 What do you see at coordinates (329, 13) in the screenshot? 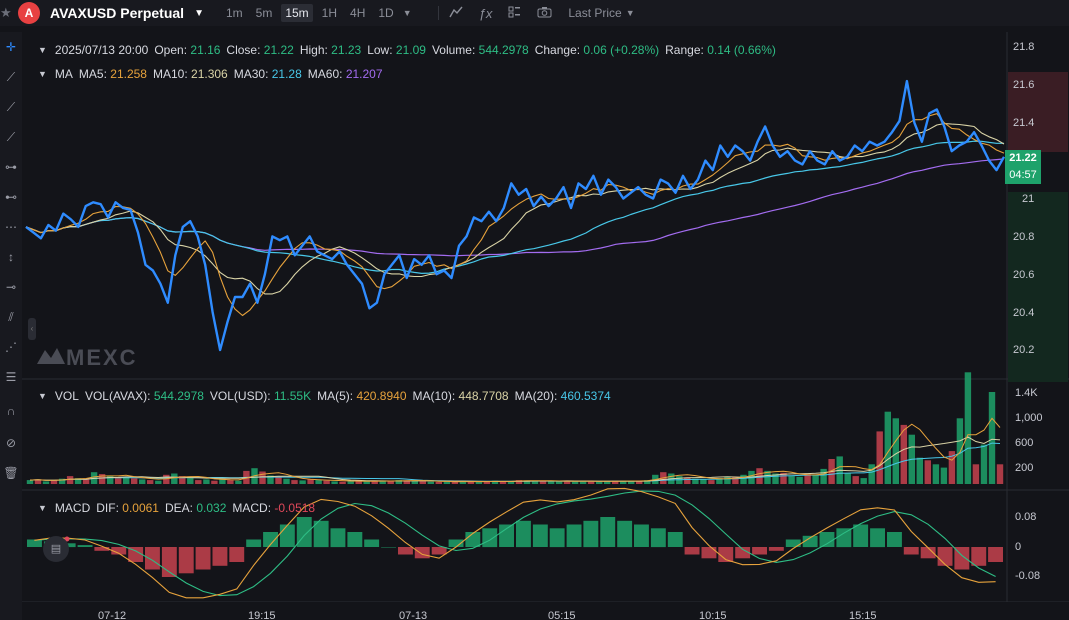
I see `timeframe-1h: 1H` at bounding box center [329, 13].